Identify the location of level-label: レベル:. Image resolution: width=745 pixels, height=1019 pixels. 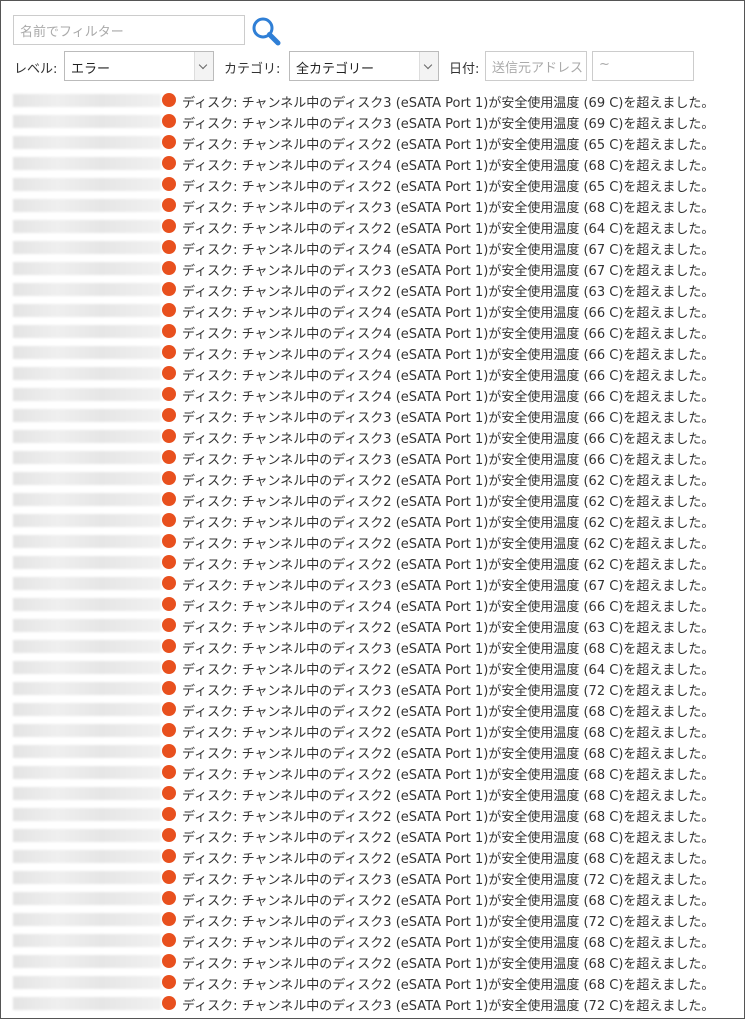
(36, 69).